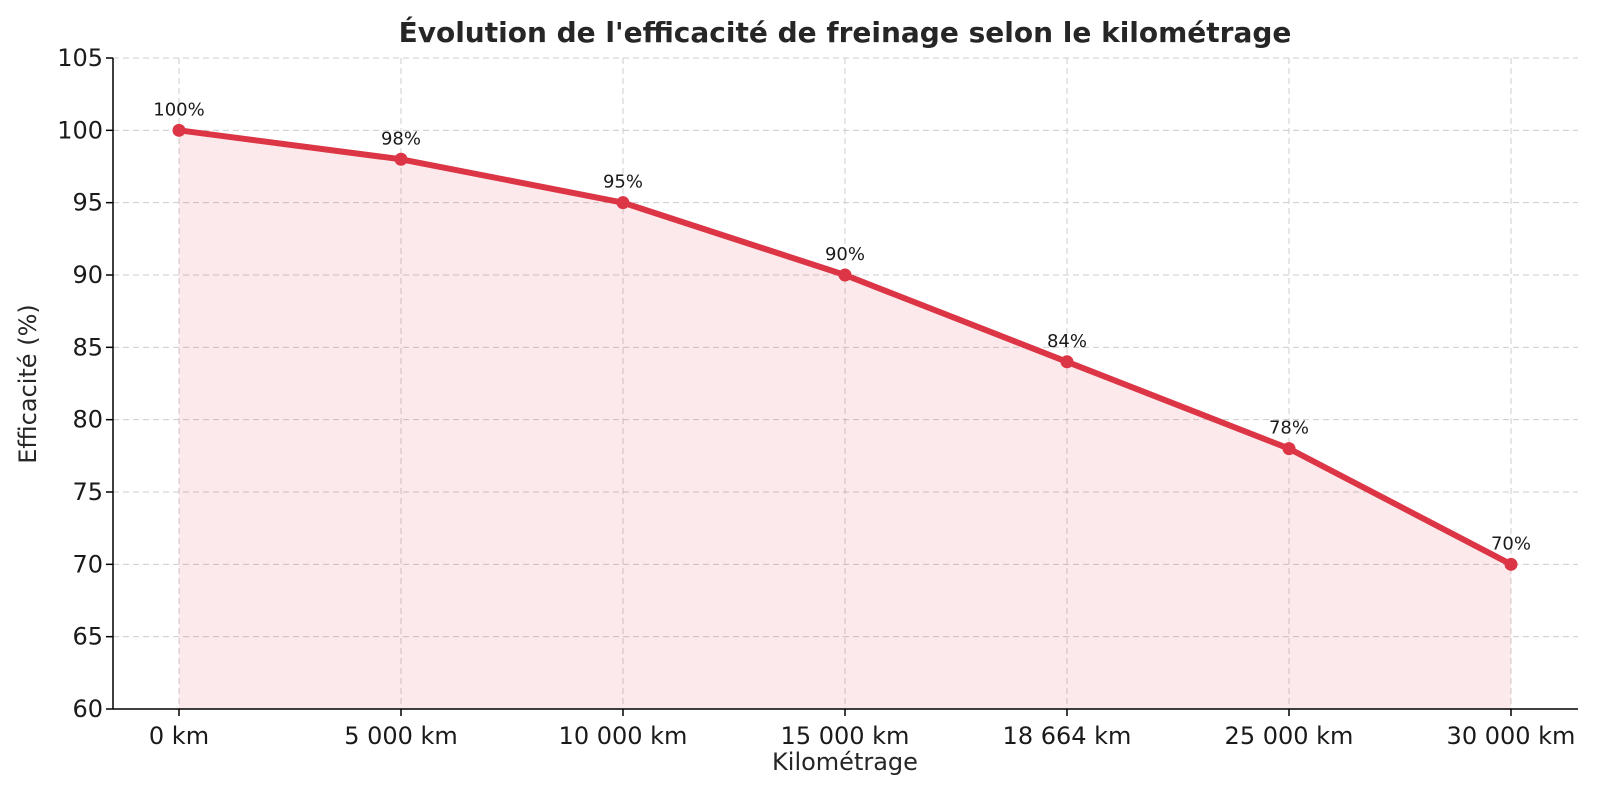  Describe the element at coordinates (87, 420) in the screenshot. I see `y-tick-label: 80` at that location.